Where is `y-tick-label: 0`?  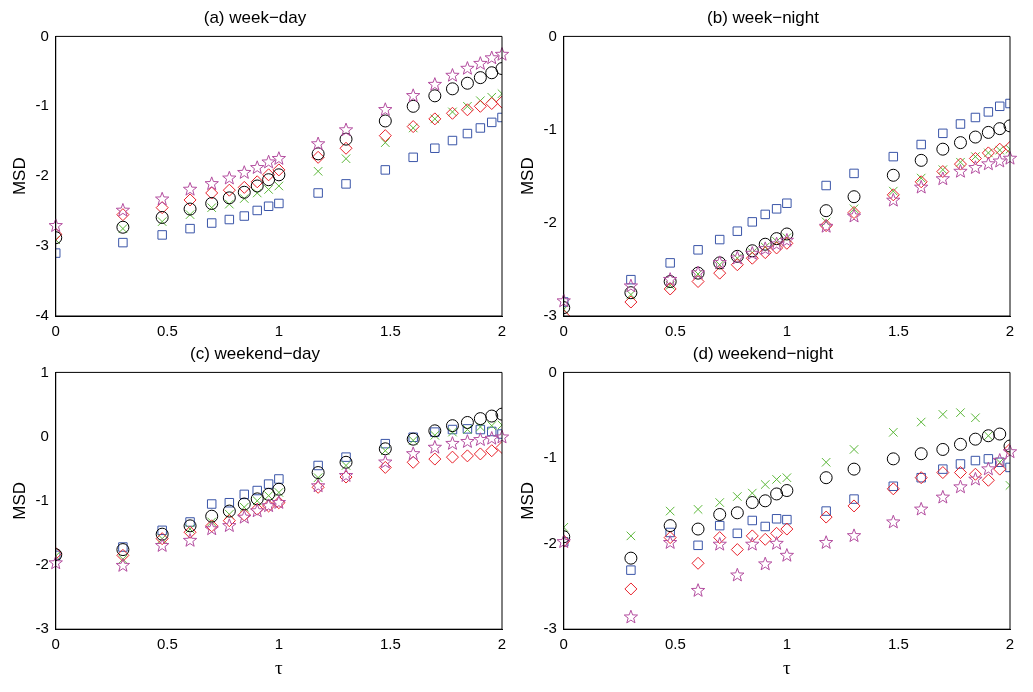 y-tick-label: 0 is located at coordinates (44, 435).